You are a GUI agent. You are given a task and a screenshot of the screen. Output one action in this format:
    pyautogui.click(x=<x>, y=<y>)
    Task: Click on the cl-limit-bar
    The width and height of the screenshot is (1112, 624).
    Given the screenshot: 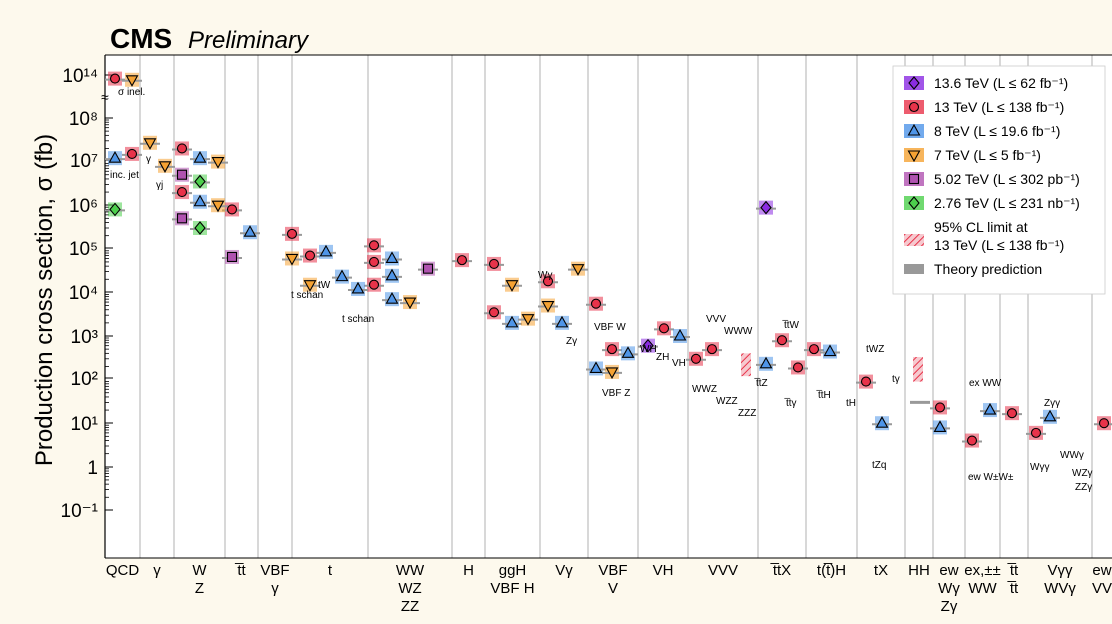 What is the action you would take?
    pyautogui.click(x=746, y=365)
    